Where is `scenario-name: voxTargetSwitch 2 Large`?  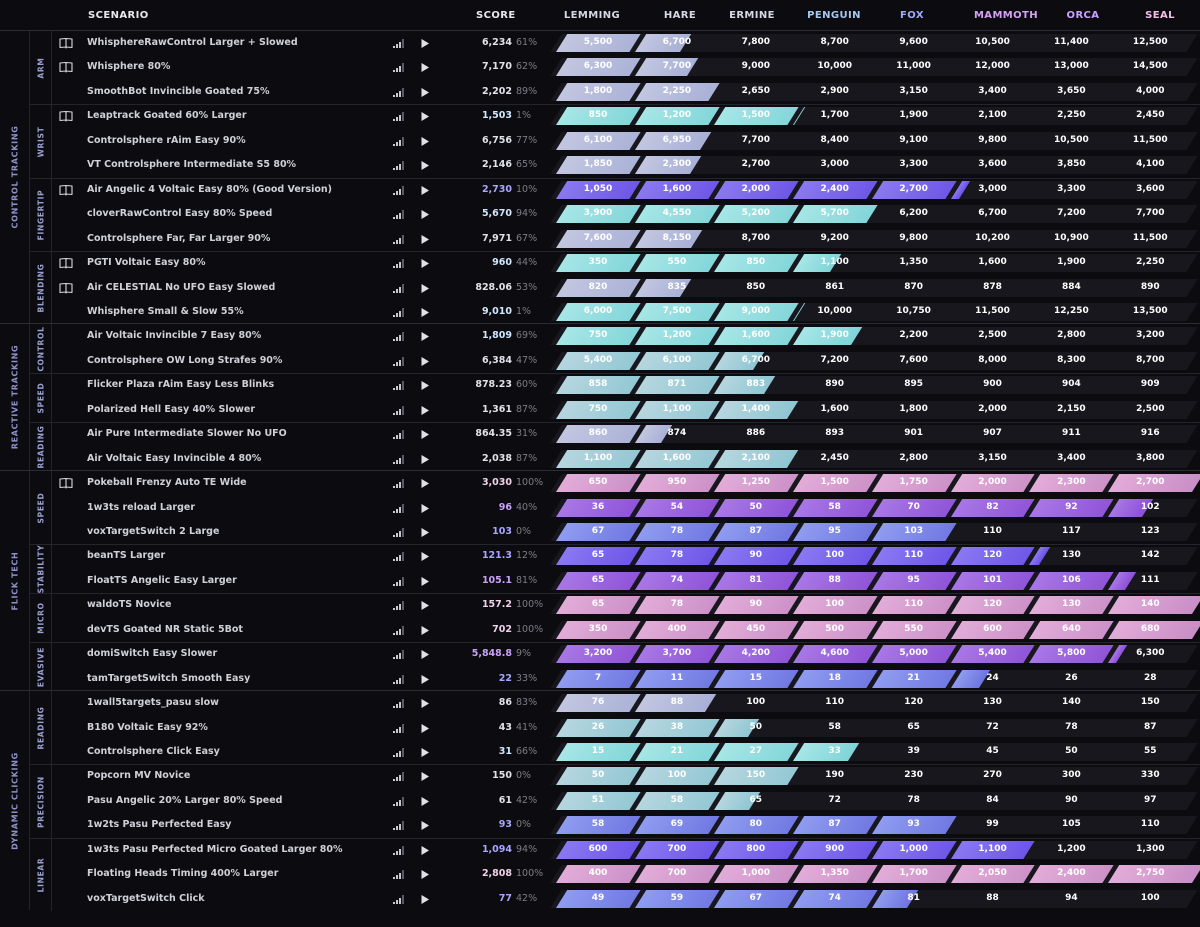 scenario-name: voxTargetSwitch 2 Large is located at coordinates (153, 531).